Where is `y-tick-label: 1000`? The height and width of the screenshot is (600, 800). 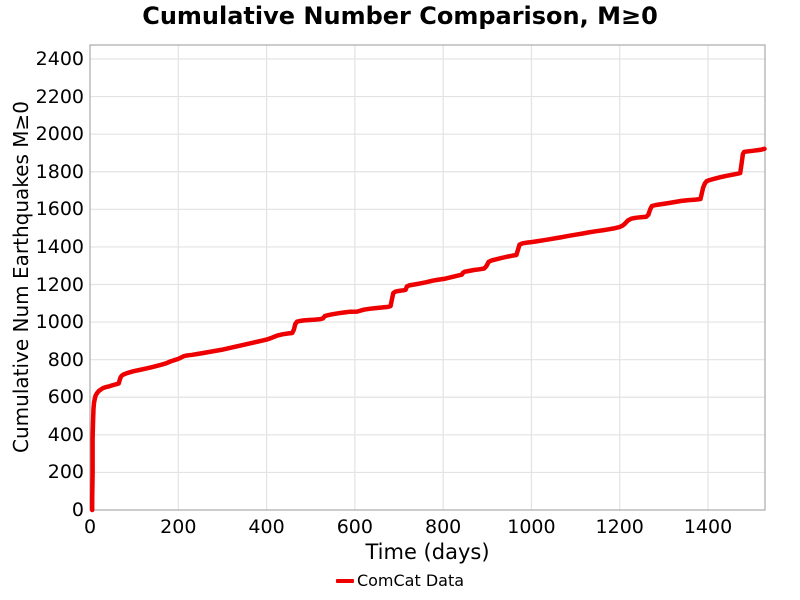 y-tick-label: 1000 is located at coordinates (59, 322).